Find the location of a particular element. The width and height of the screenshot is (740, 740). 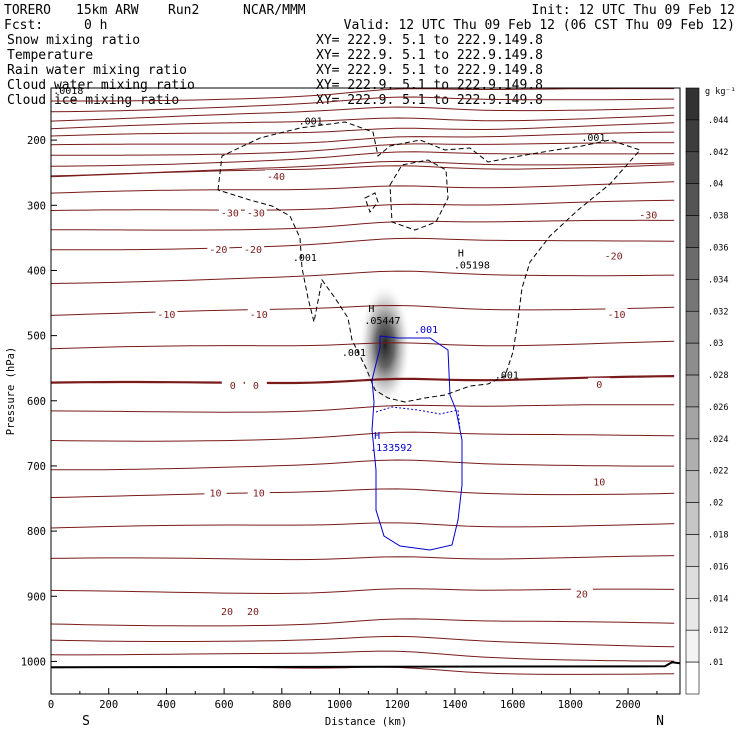

x-tick-label-10: 2000 is located at coordinates (627, 705).